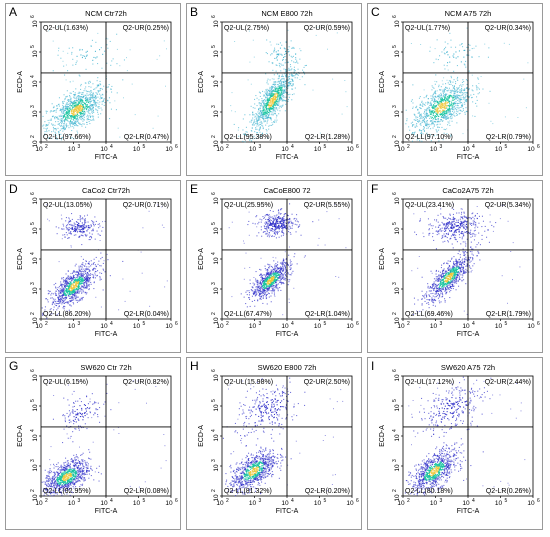  I want to click on y-tick-exponent: 3, so click(33, 283).